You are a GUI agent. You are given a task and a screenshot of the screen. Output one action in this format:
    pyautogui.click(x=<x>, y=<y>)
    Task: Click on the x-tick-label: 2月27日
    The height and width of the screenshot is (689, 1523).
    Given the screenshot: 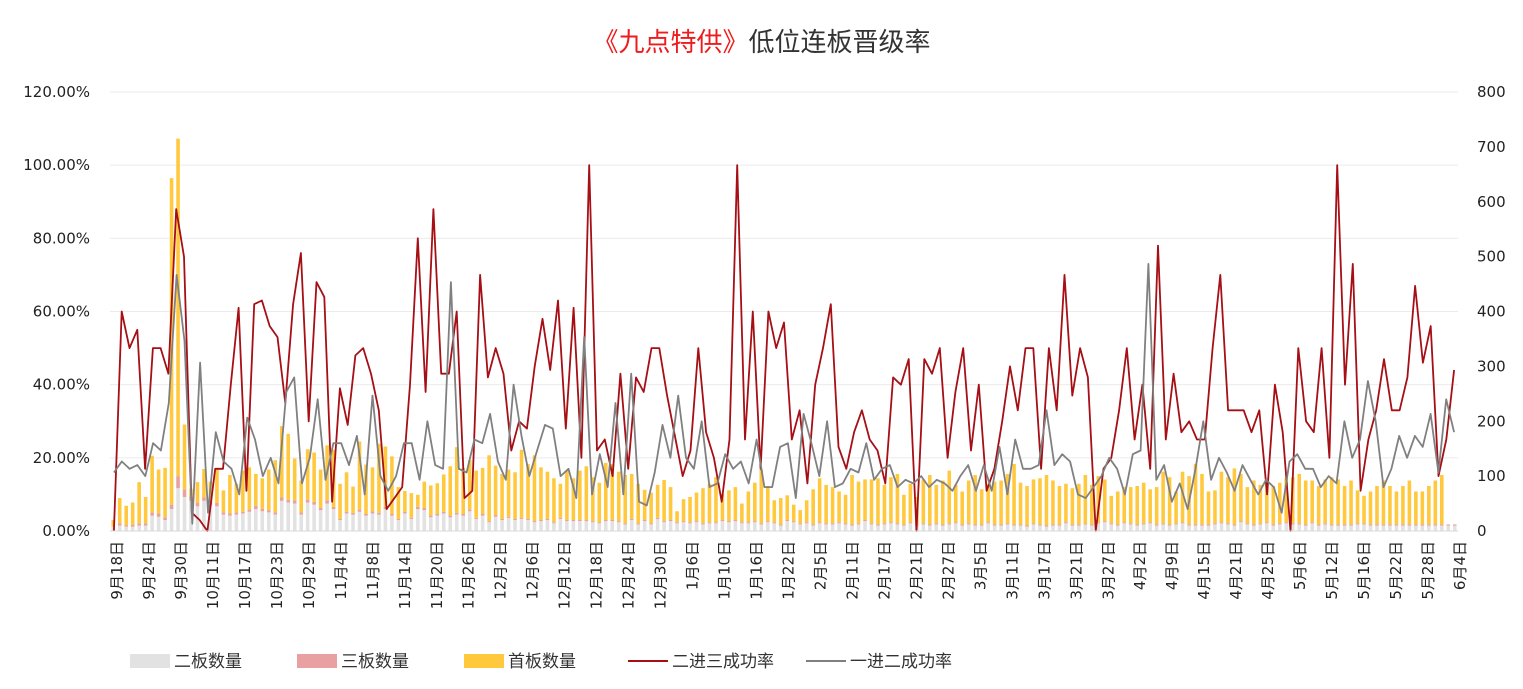 What is the action you would take?
    pyautogui.click(x=948, y=570)
    